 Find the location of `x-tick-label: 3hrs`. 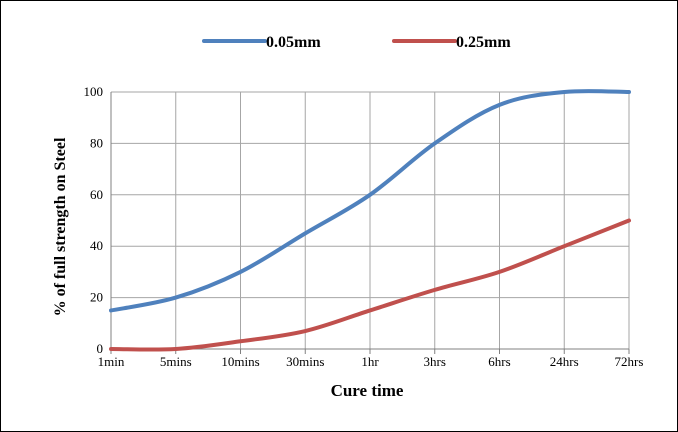

x-tick-label: 3hrs is located at coordinates (435, 361).